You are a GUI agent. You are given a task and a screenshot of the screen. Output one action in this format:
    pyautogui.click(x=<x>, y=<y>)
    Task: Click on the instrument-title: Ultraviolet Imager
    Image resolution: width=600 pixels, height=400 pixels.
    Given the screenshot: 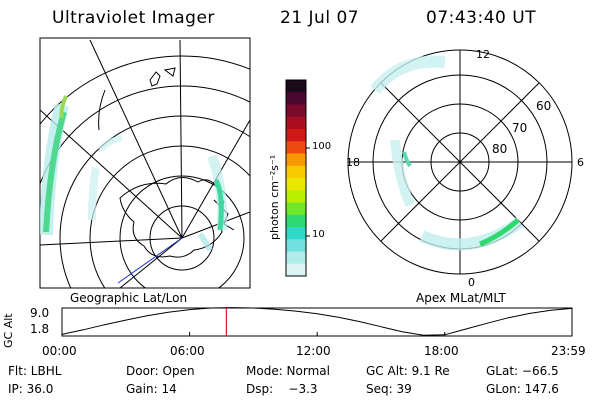 What is the action you would take?
    pyautogui.click(x=133, y=18)
    